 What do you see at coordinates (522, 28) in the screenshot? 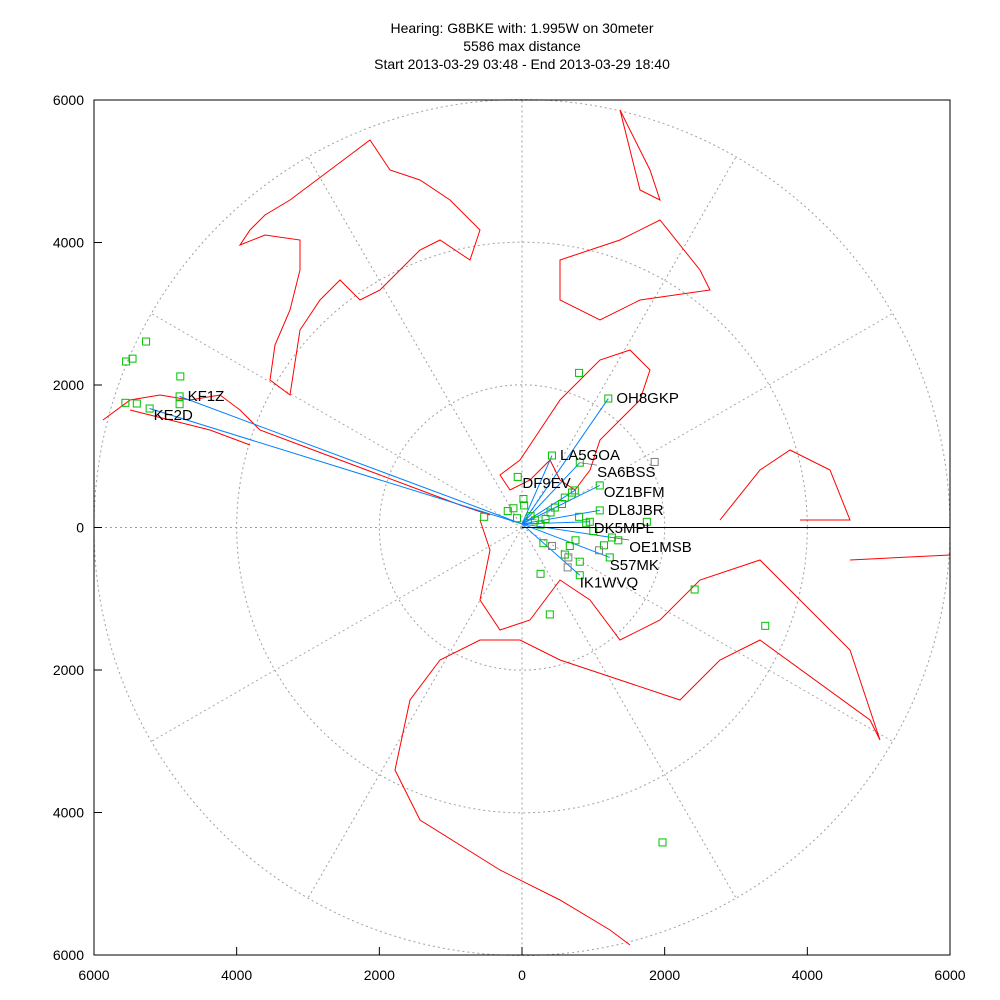
I see `chart-title-line-1: Hearing: G8BKE with: 1.995W on 30meter` at bounding box center [522, 28].